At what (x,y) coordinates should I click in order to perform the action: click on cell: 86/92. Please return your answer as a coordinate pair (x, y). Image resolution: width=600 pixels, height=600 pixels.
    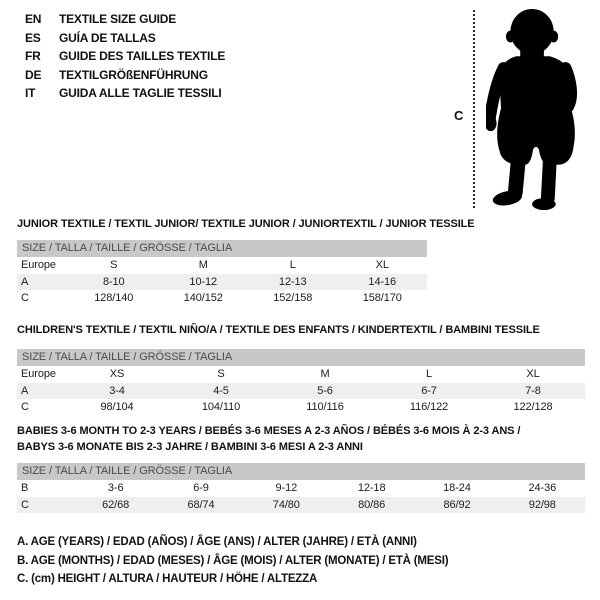
    Looking at the image, I should click on (457, 504).